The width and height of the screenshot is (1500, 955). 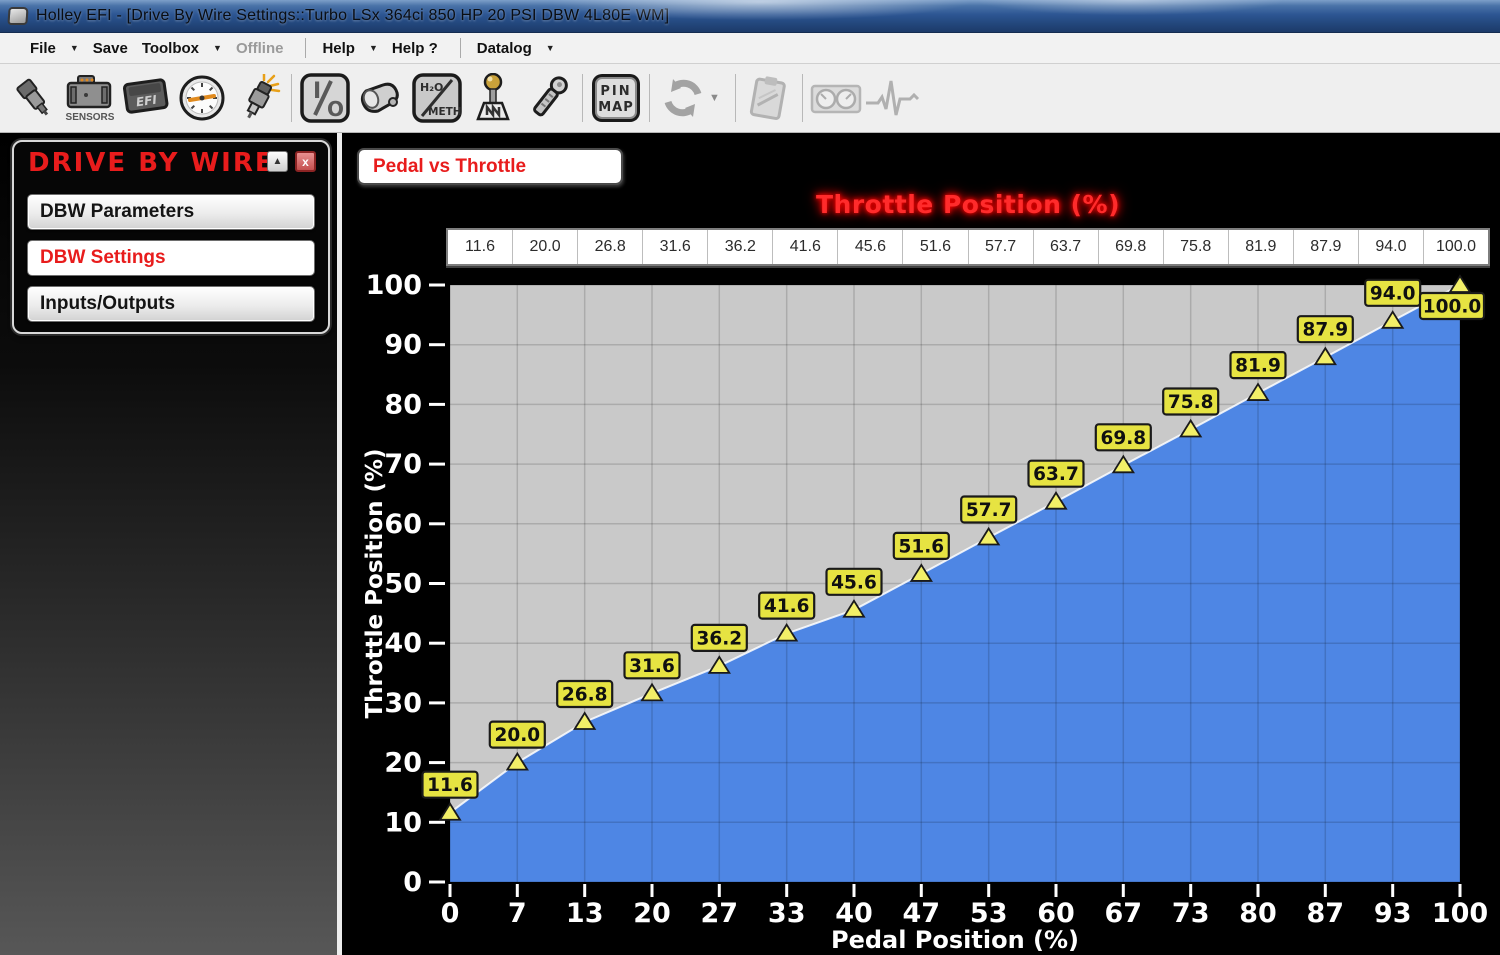 What do you see at coordinates (1056, 474) in the screenshot?
I see `svg-text: 63.7` at bounding box center [1056, 474].